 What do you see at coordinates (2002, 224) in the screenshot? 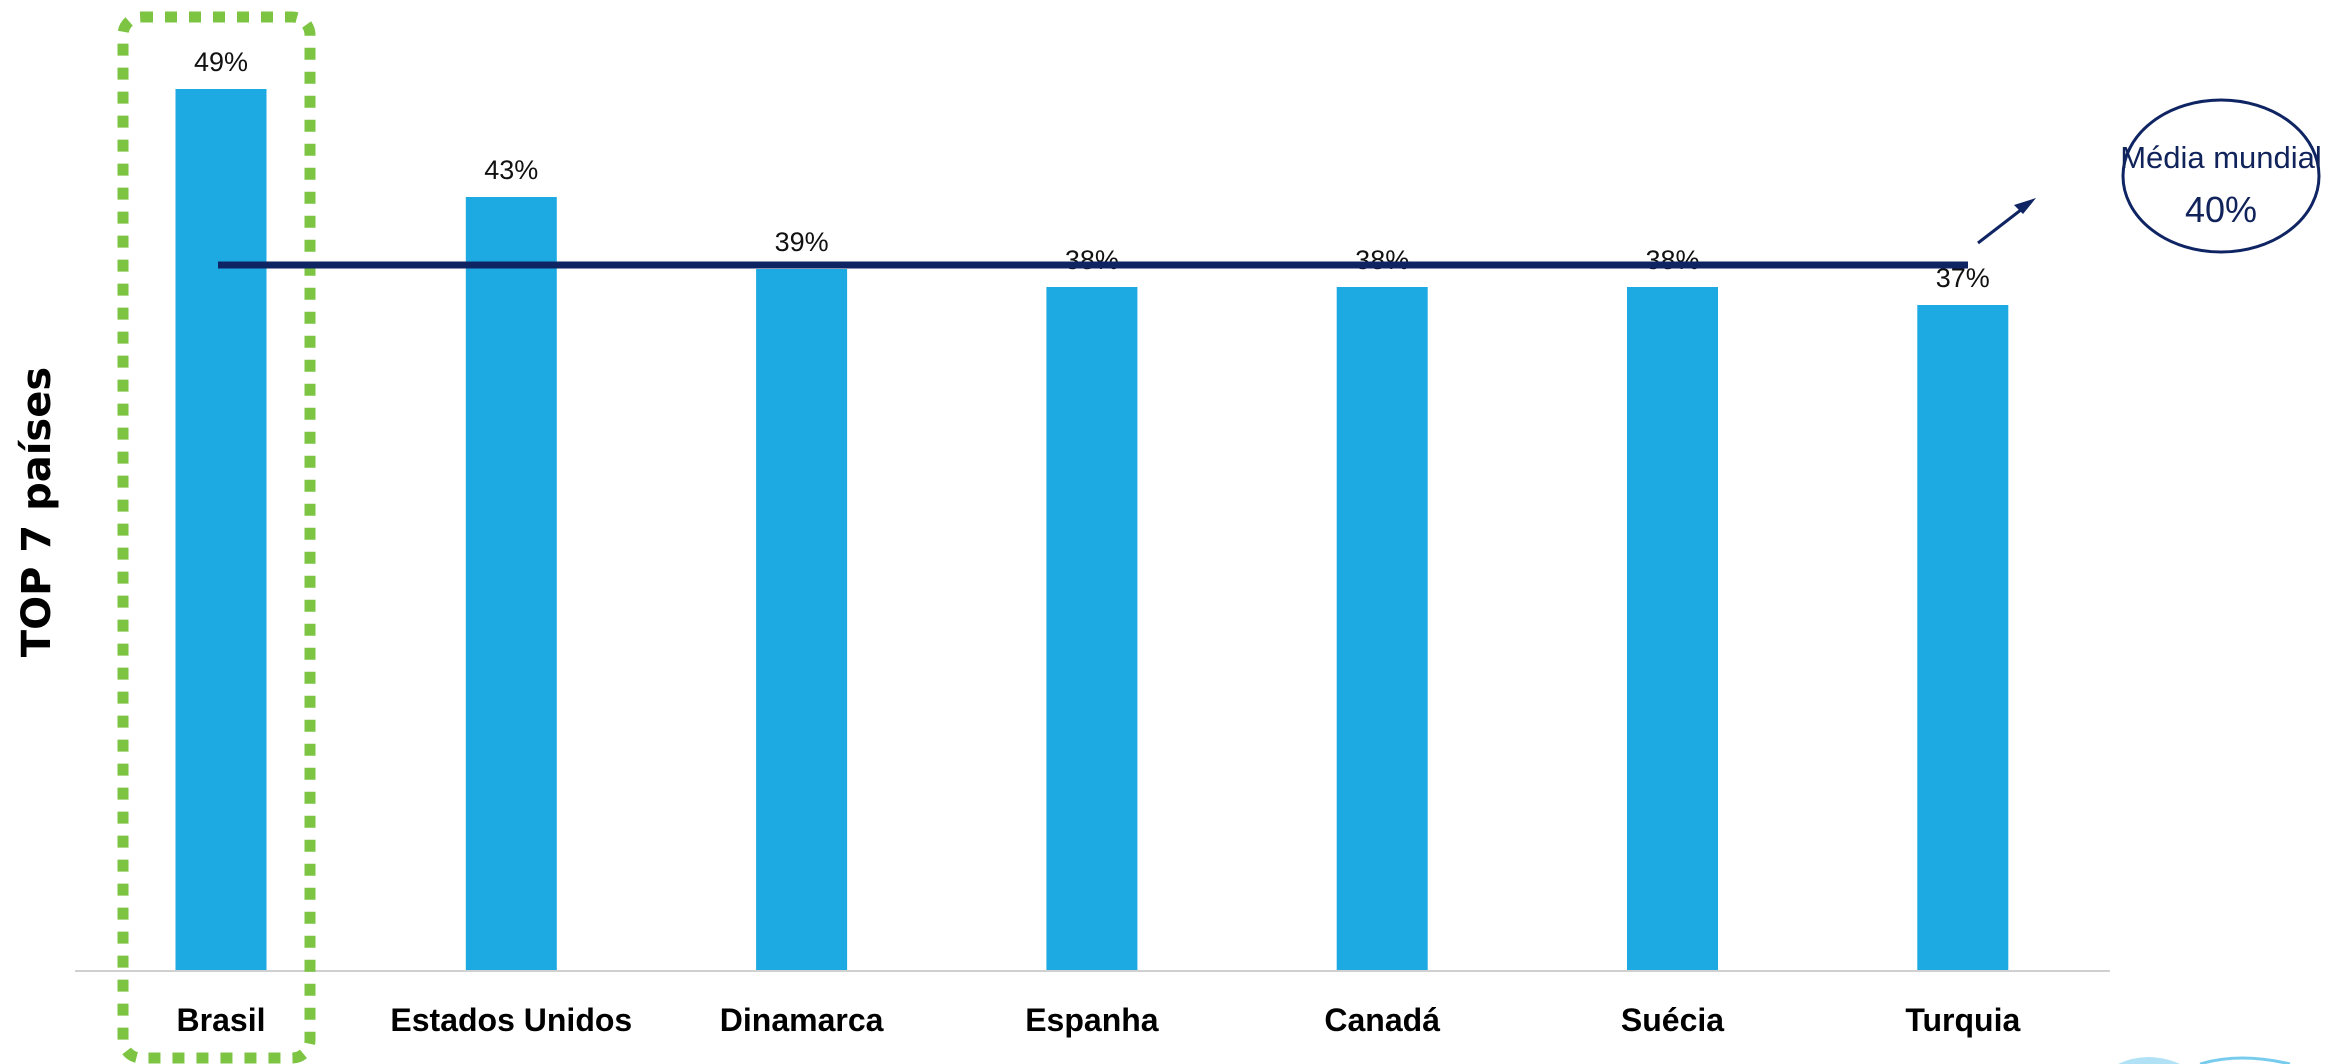
I see `callout-arrow-line` at bounding box center [2002, 224].